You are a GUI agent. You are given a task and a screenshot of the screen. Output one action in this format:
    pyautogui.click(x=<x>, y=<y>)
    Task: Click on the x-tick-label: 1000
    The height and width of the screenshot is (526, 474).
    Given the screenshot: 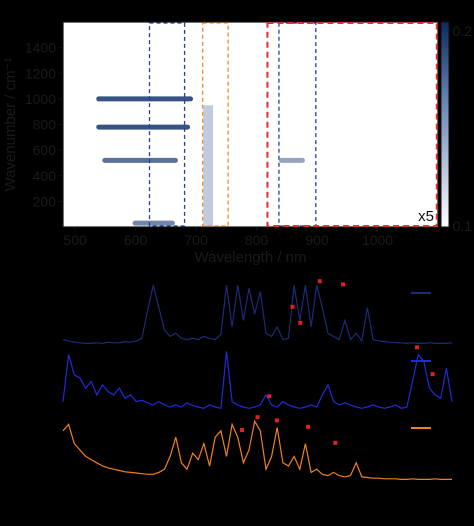 What is the action you would take?
    pyautogui.click(x=377, y=240)
    